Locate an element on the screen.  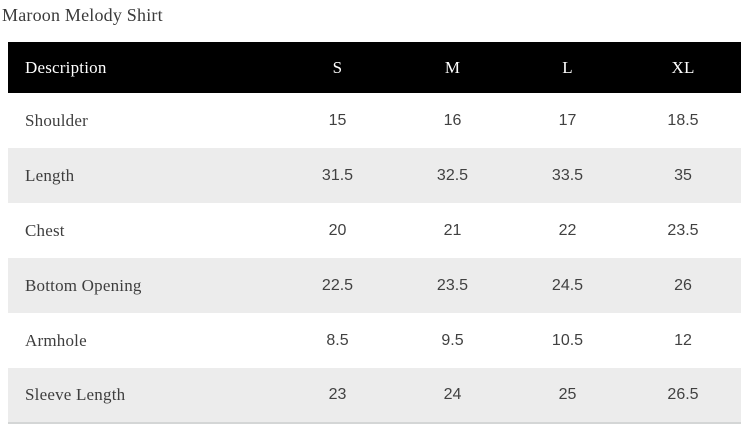
size-value: 12 is located at coordinates (683, 340).